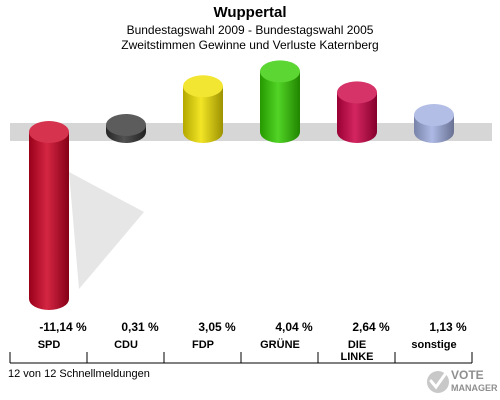 Image resolution: width=500 pixels, height=400 pixels. I want to click on bar-die-linke, so click(357, 112).